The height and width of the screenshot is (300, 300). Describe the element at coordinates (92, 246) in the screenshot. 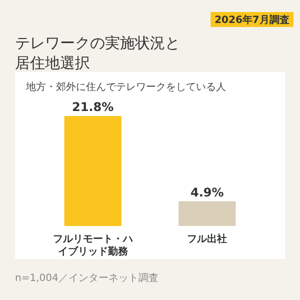

I see `x-tick-label: フルリモート・ハイブリッド勤務` at that location.